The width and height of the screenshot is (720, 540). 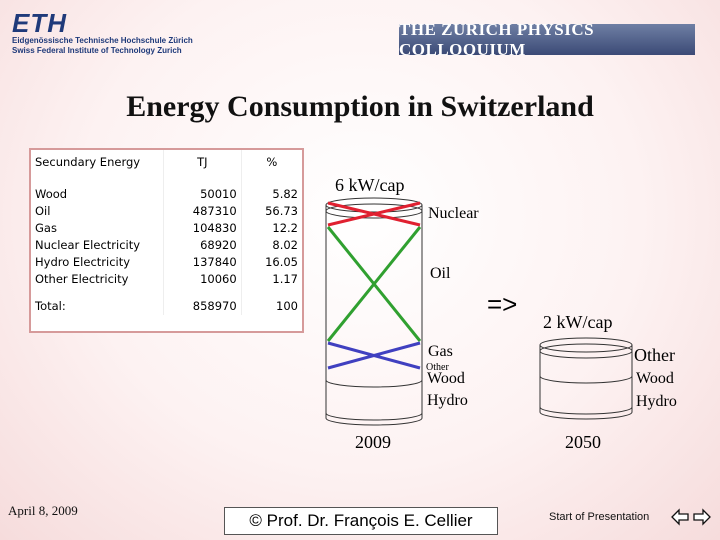 What do you see at coordinates (655, 378) in the screenshot?
I see `label-wood-2050: Wood` at bounding box center [655, 378].